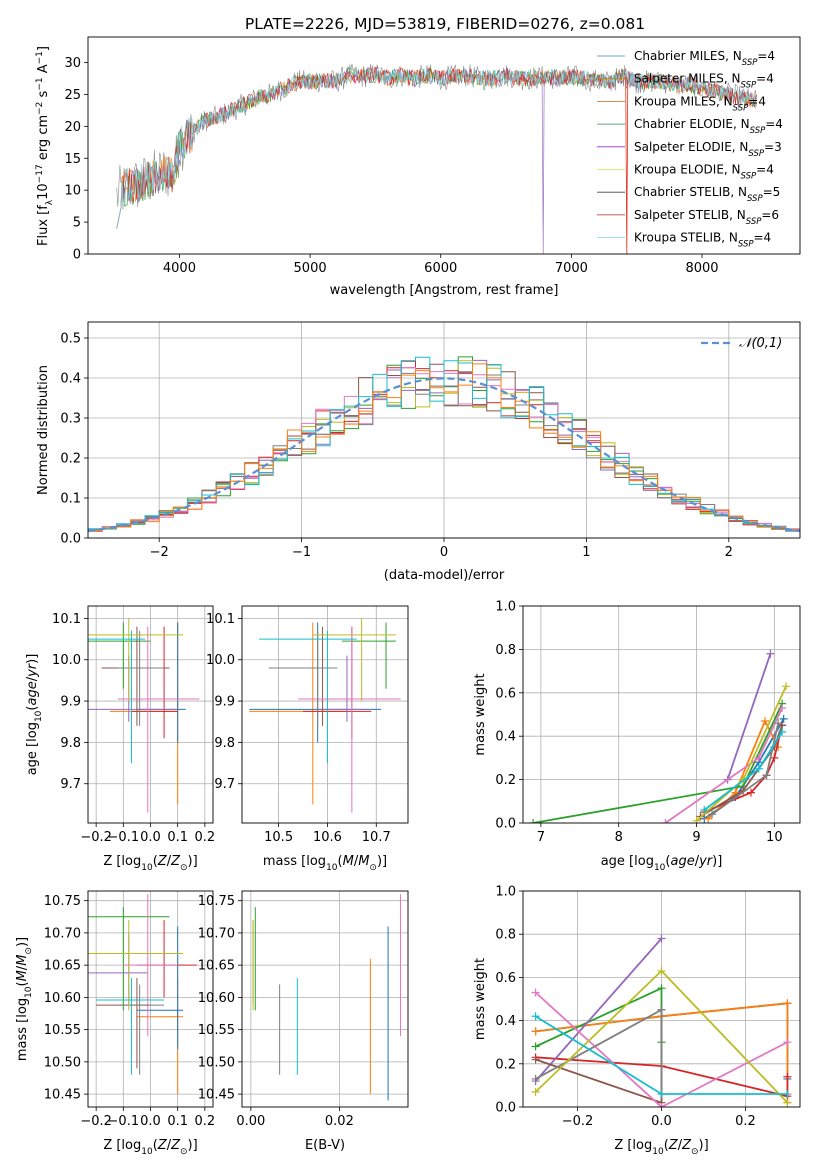 The image size is (819, 1170). What do you see at coordinates (250, 1121) in the screenshot?
I see `x-tick-label: 0.00` at bounding box center [250, 1121].